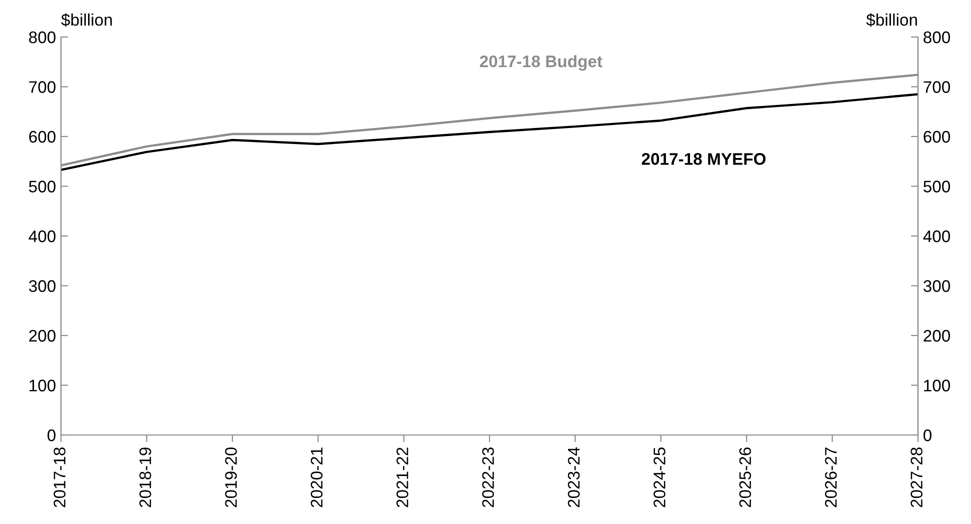 This screenshot has height=524, width=971. What do you see at coordinates (52, 435) in the screenshot?
I see `y-tick-label: 0` at bounding box center [52, 435].